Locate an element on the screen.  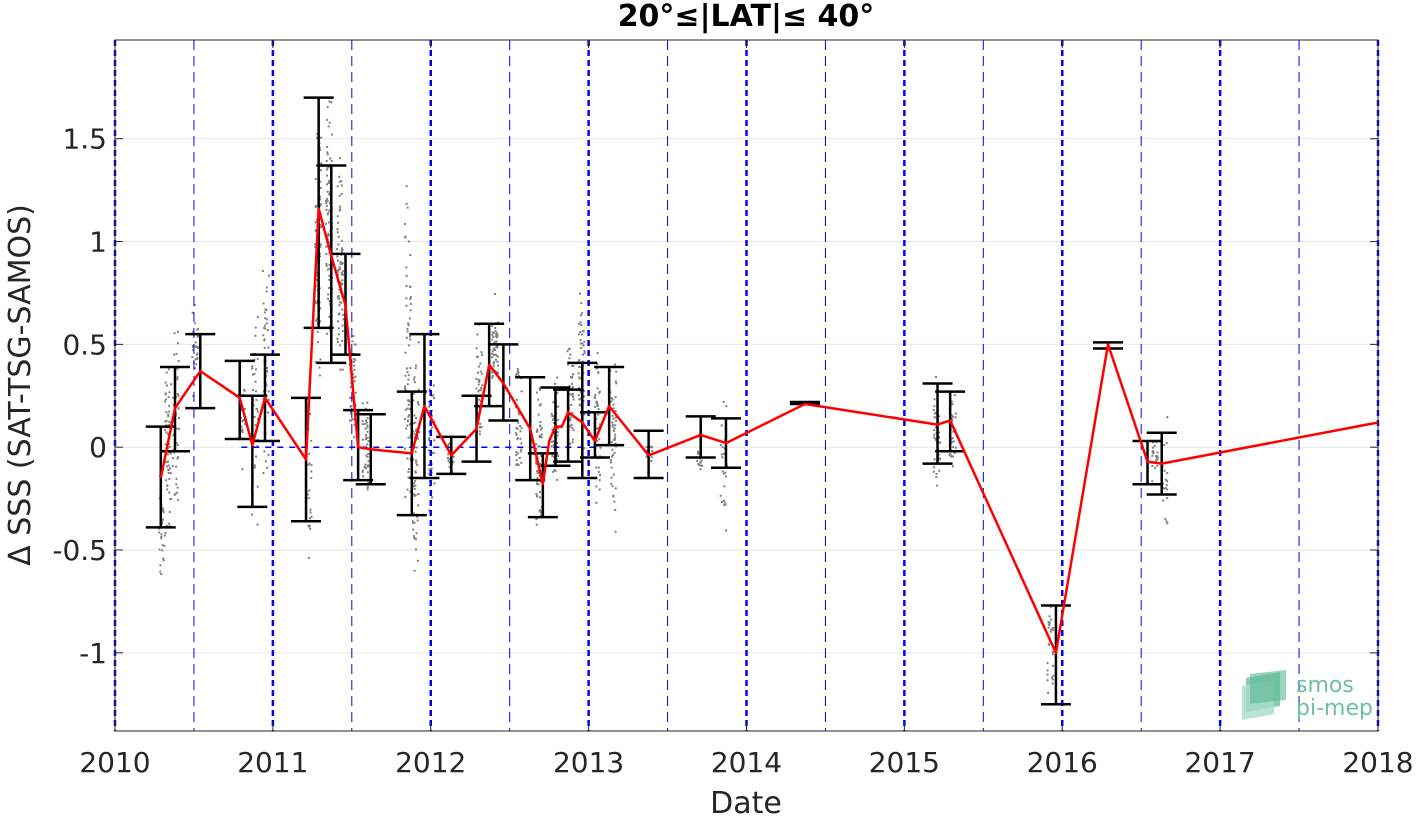
y-tick-label: 0 is located at coordinates (98, 447).